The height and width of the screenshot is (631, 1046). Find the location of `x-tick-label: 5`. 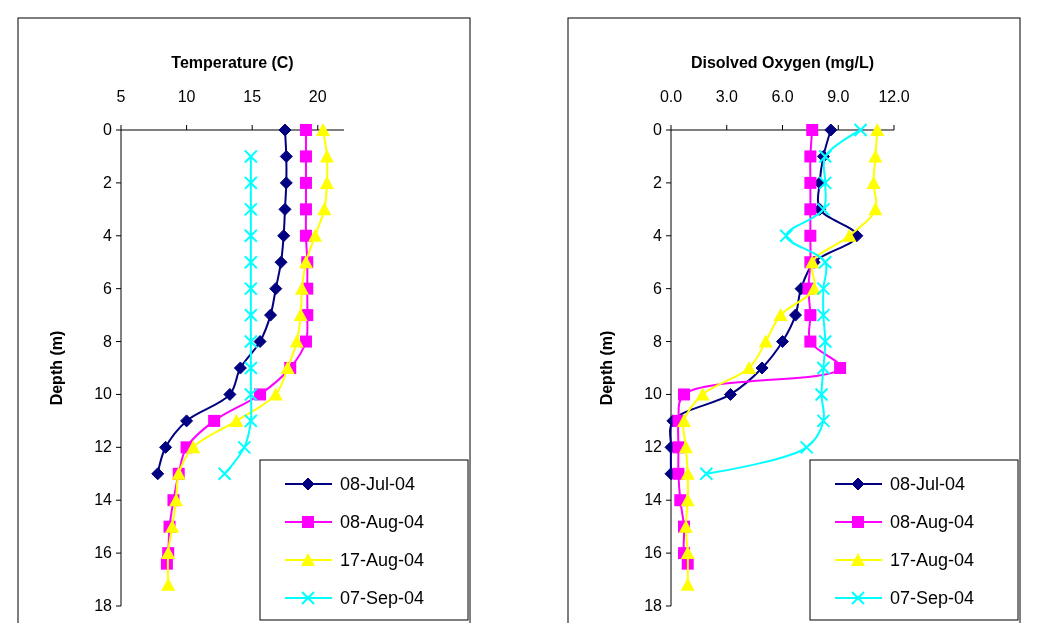

x-tick-label: 5 is located at coordinates (121, 96).